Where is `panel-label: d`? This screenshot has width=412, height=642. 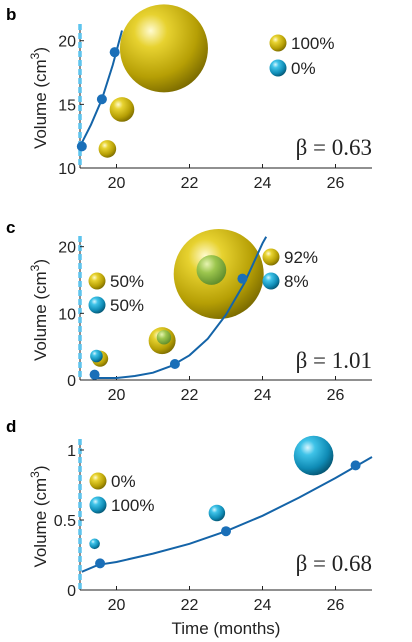
panel-label: d is located at coordinates (11, 426).